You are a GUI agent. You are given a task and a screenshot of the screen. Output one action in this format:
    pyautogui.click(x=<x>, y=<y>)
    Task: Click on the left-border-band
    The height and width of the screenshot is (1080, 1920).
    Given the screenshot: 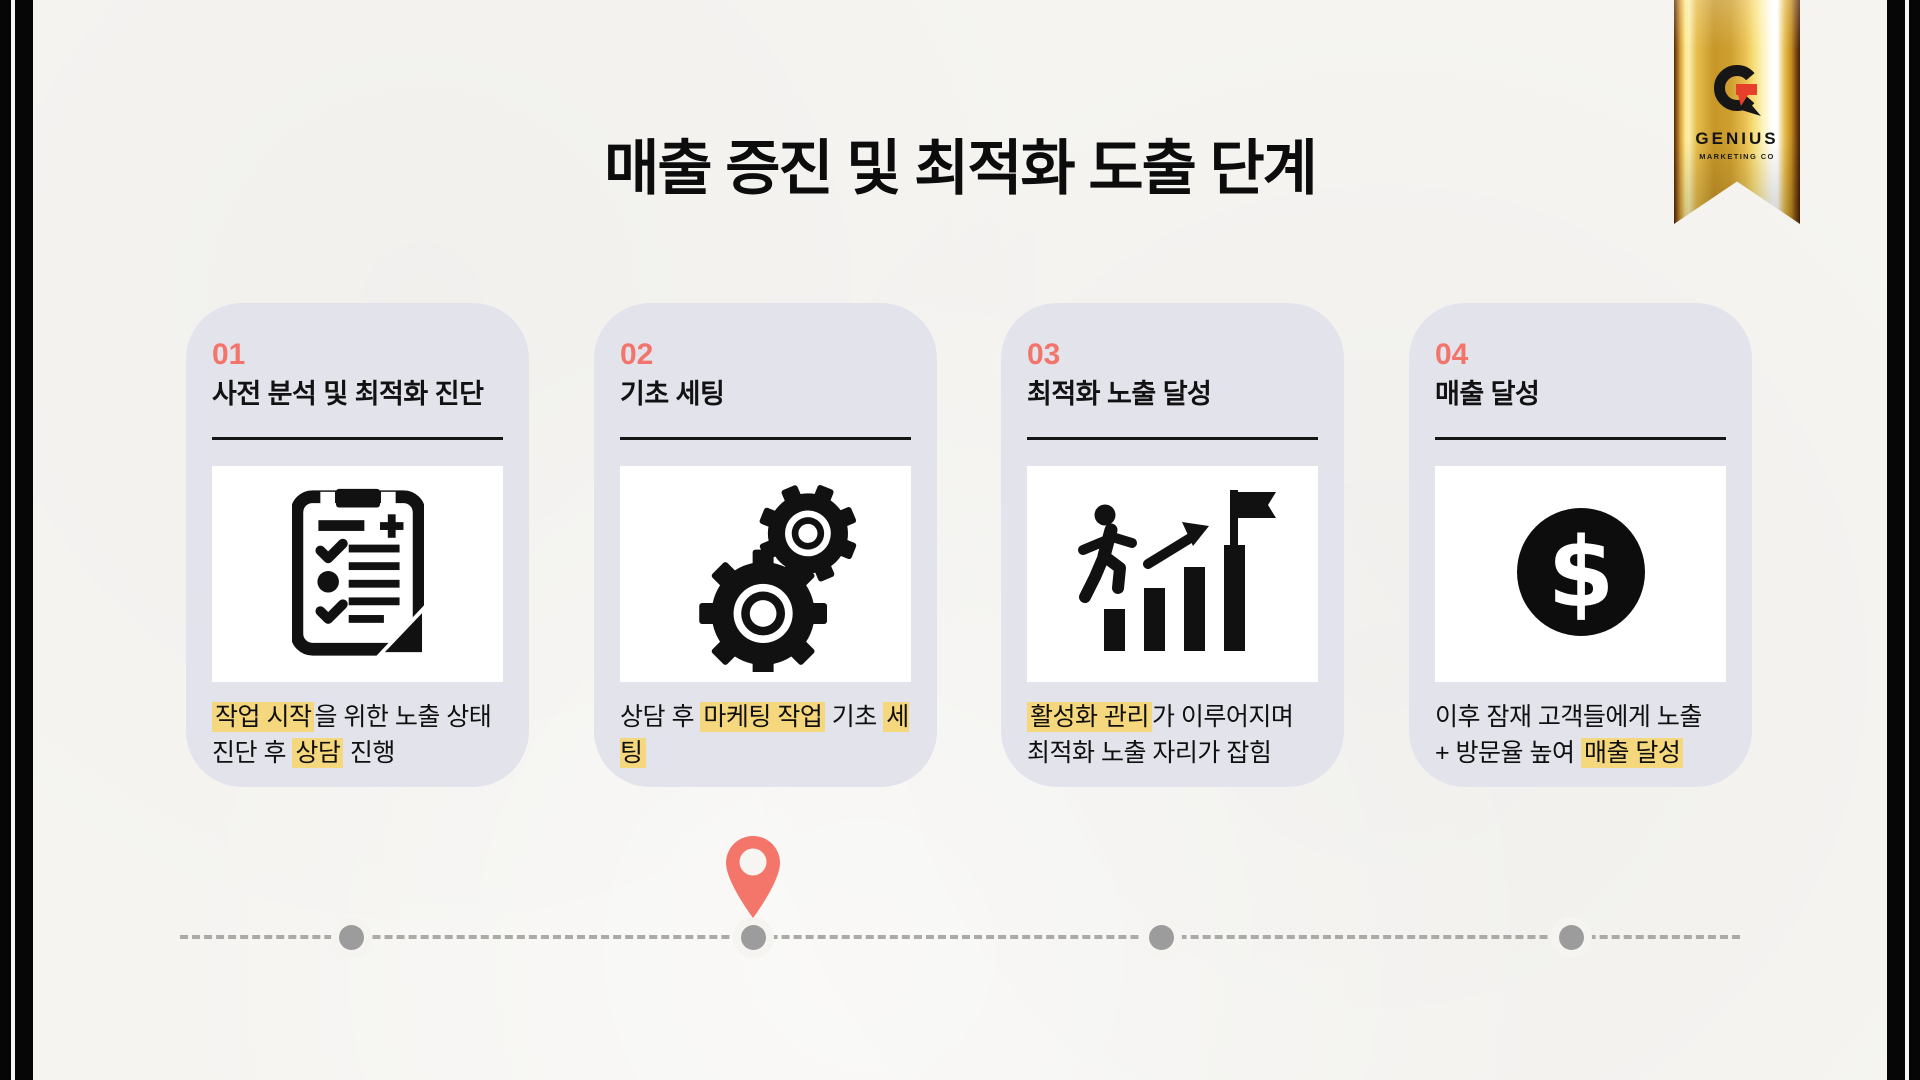 What is the action you would take?
    pyautogui.click(x=16, y=540)
    